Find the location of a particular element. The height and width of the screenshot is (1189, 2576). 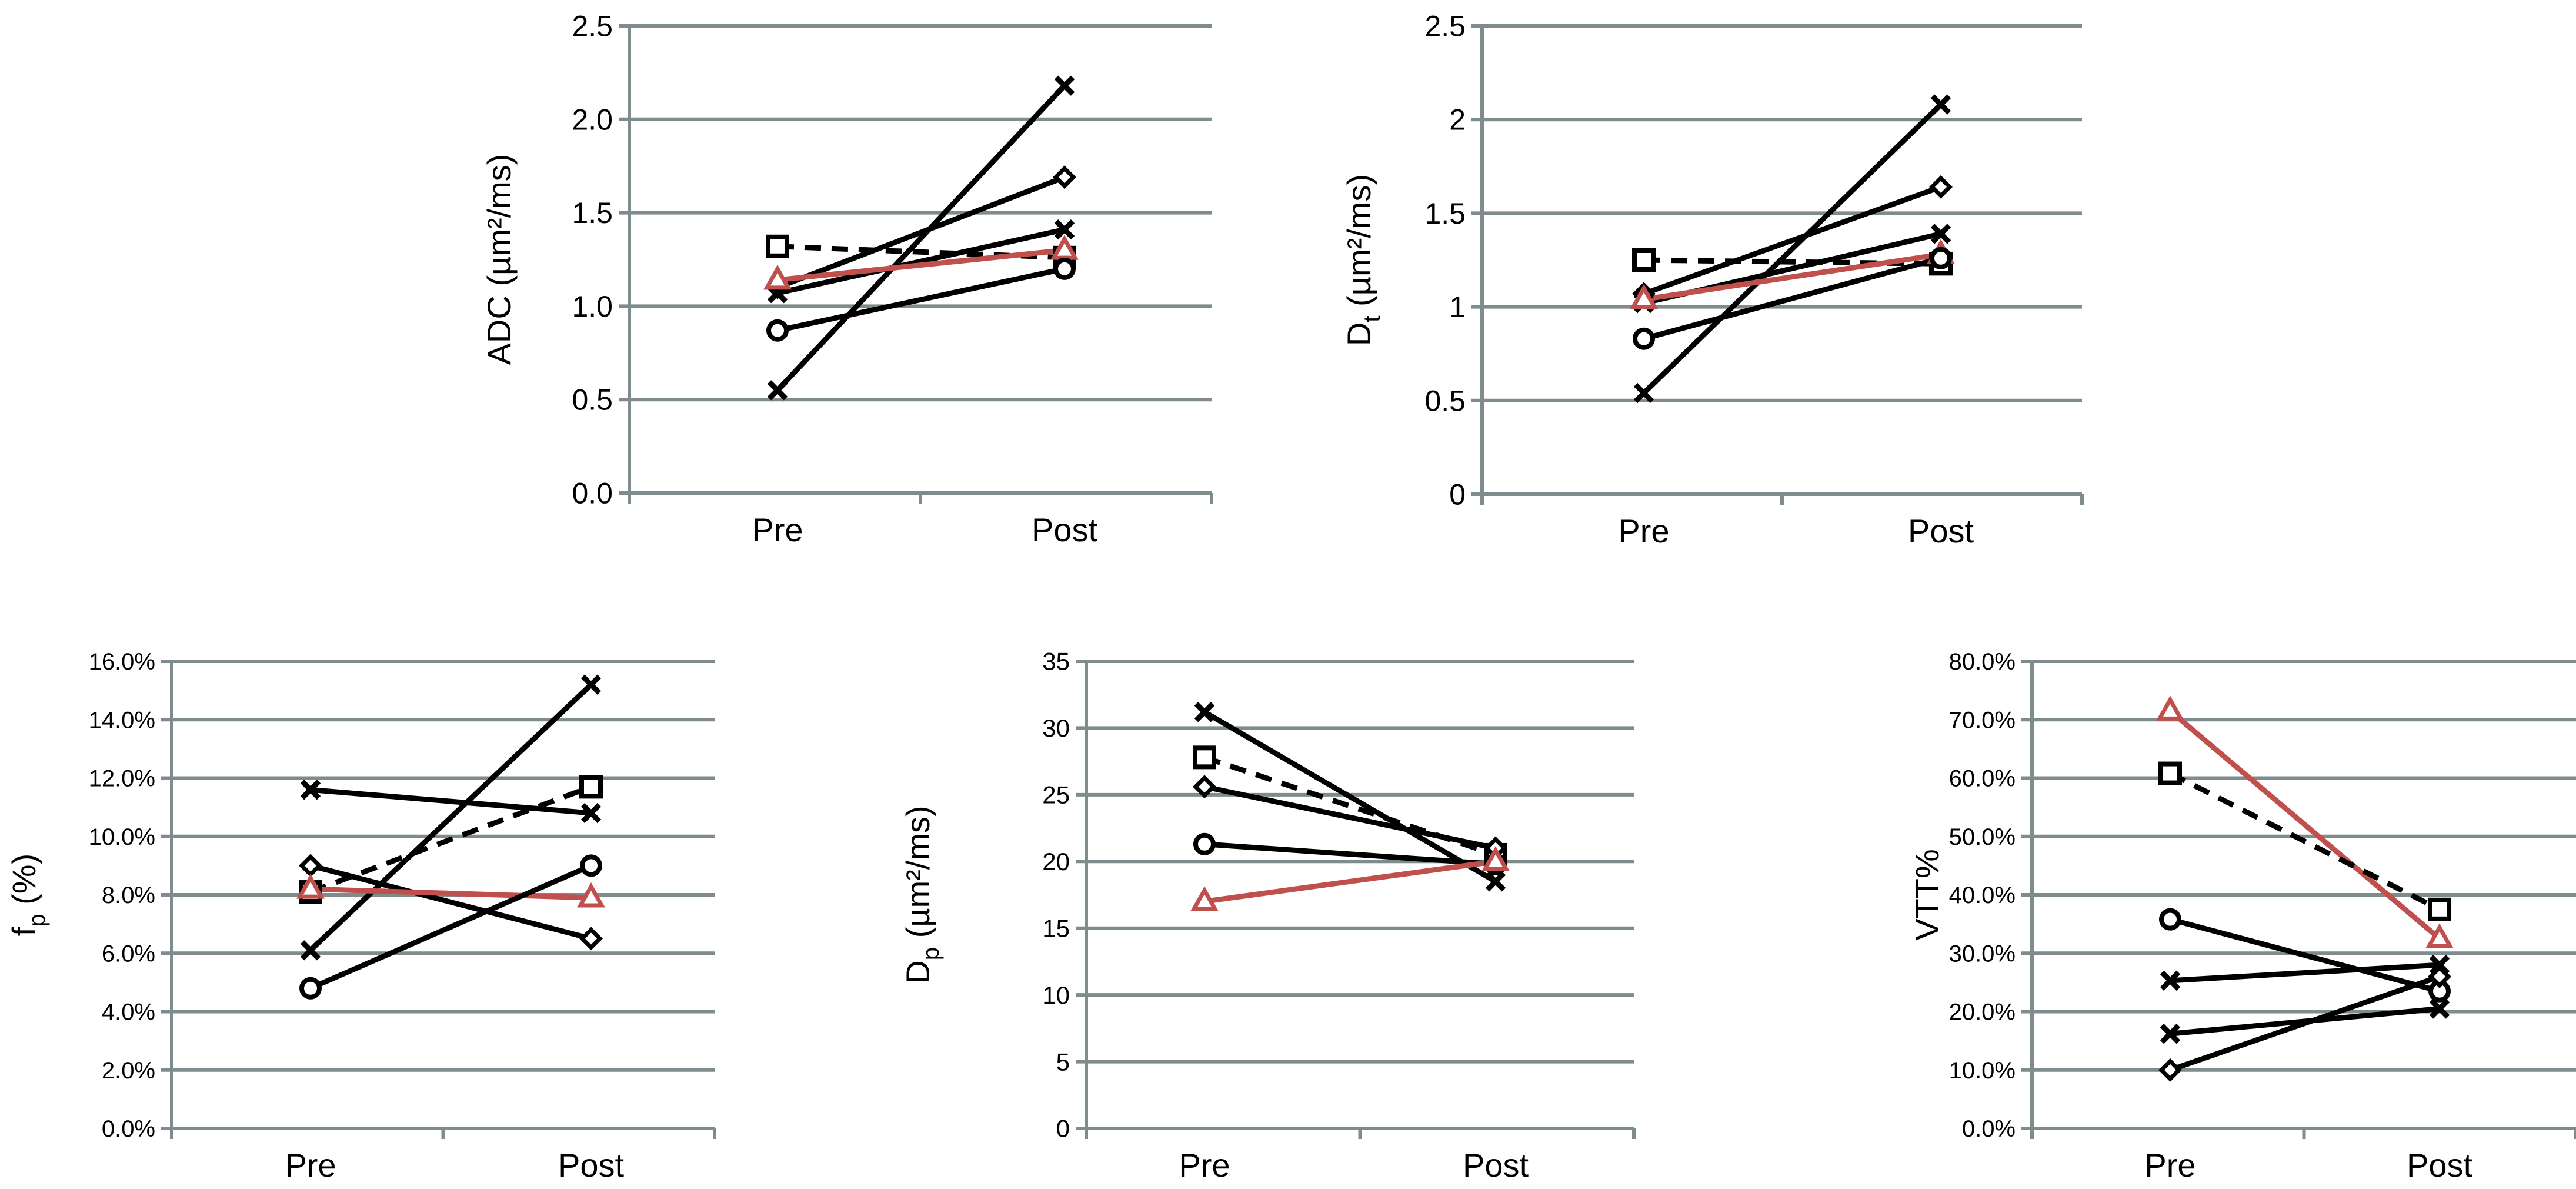

y-tick-label: 6.0% is located at coordinates (128, 954).